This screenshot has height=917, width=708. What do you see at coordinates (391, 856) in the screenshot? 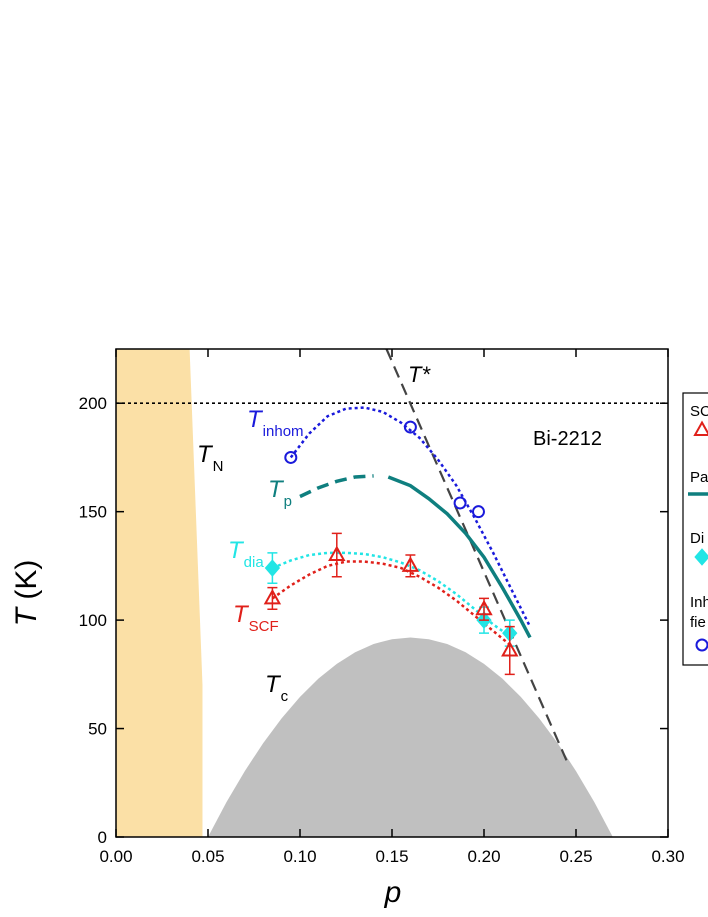
I see `x-tick-label: 0.15` at bounding box center [391, 856].